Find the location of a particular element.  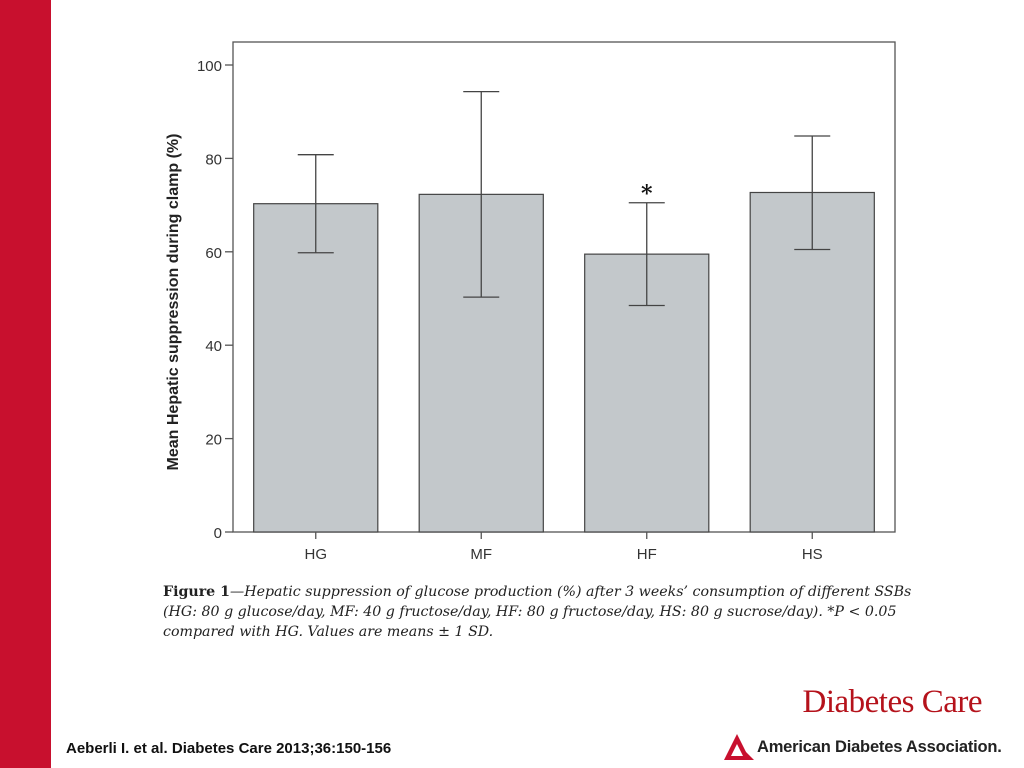

x-tick-label: HS is located at coordinates (812, 554).